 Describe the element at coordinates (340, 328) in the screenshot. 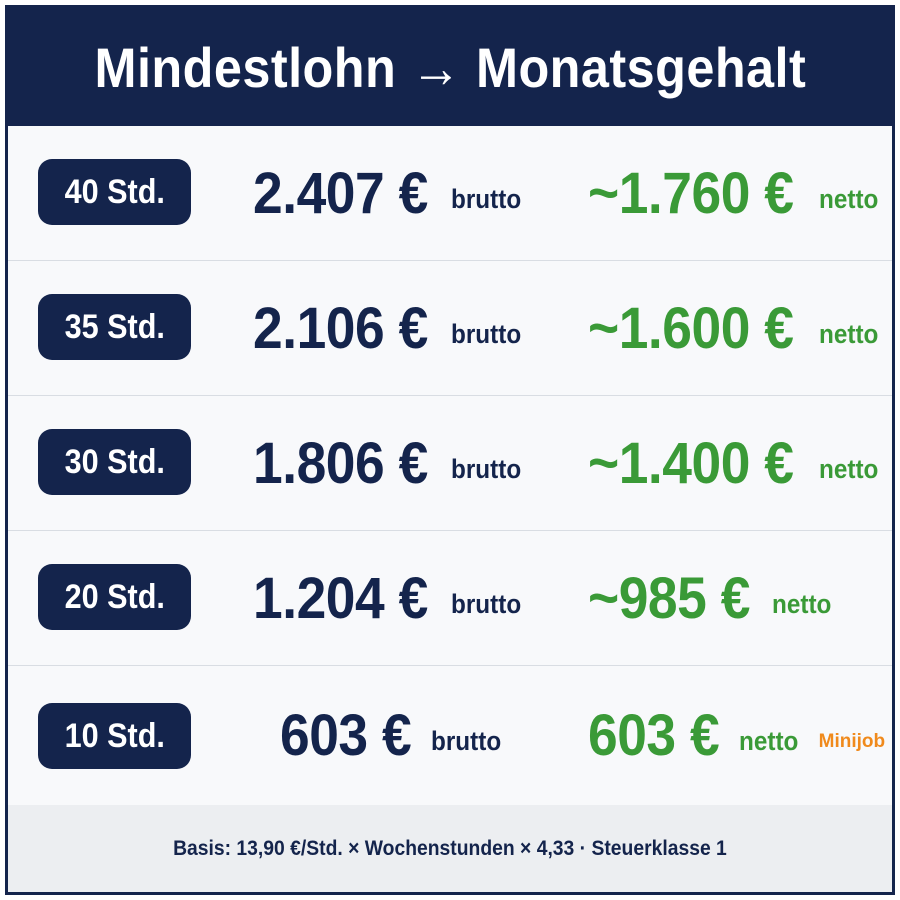

I see `gross-amount: 2.106 €` at that location.